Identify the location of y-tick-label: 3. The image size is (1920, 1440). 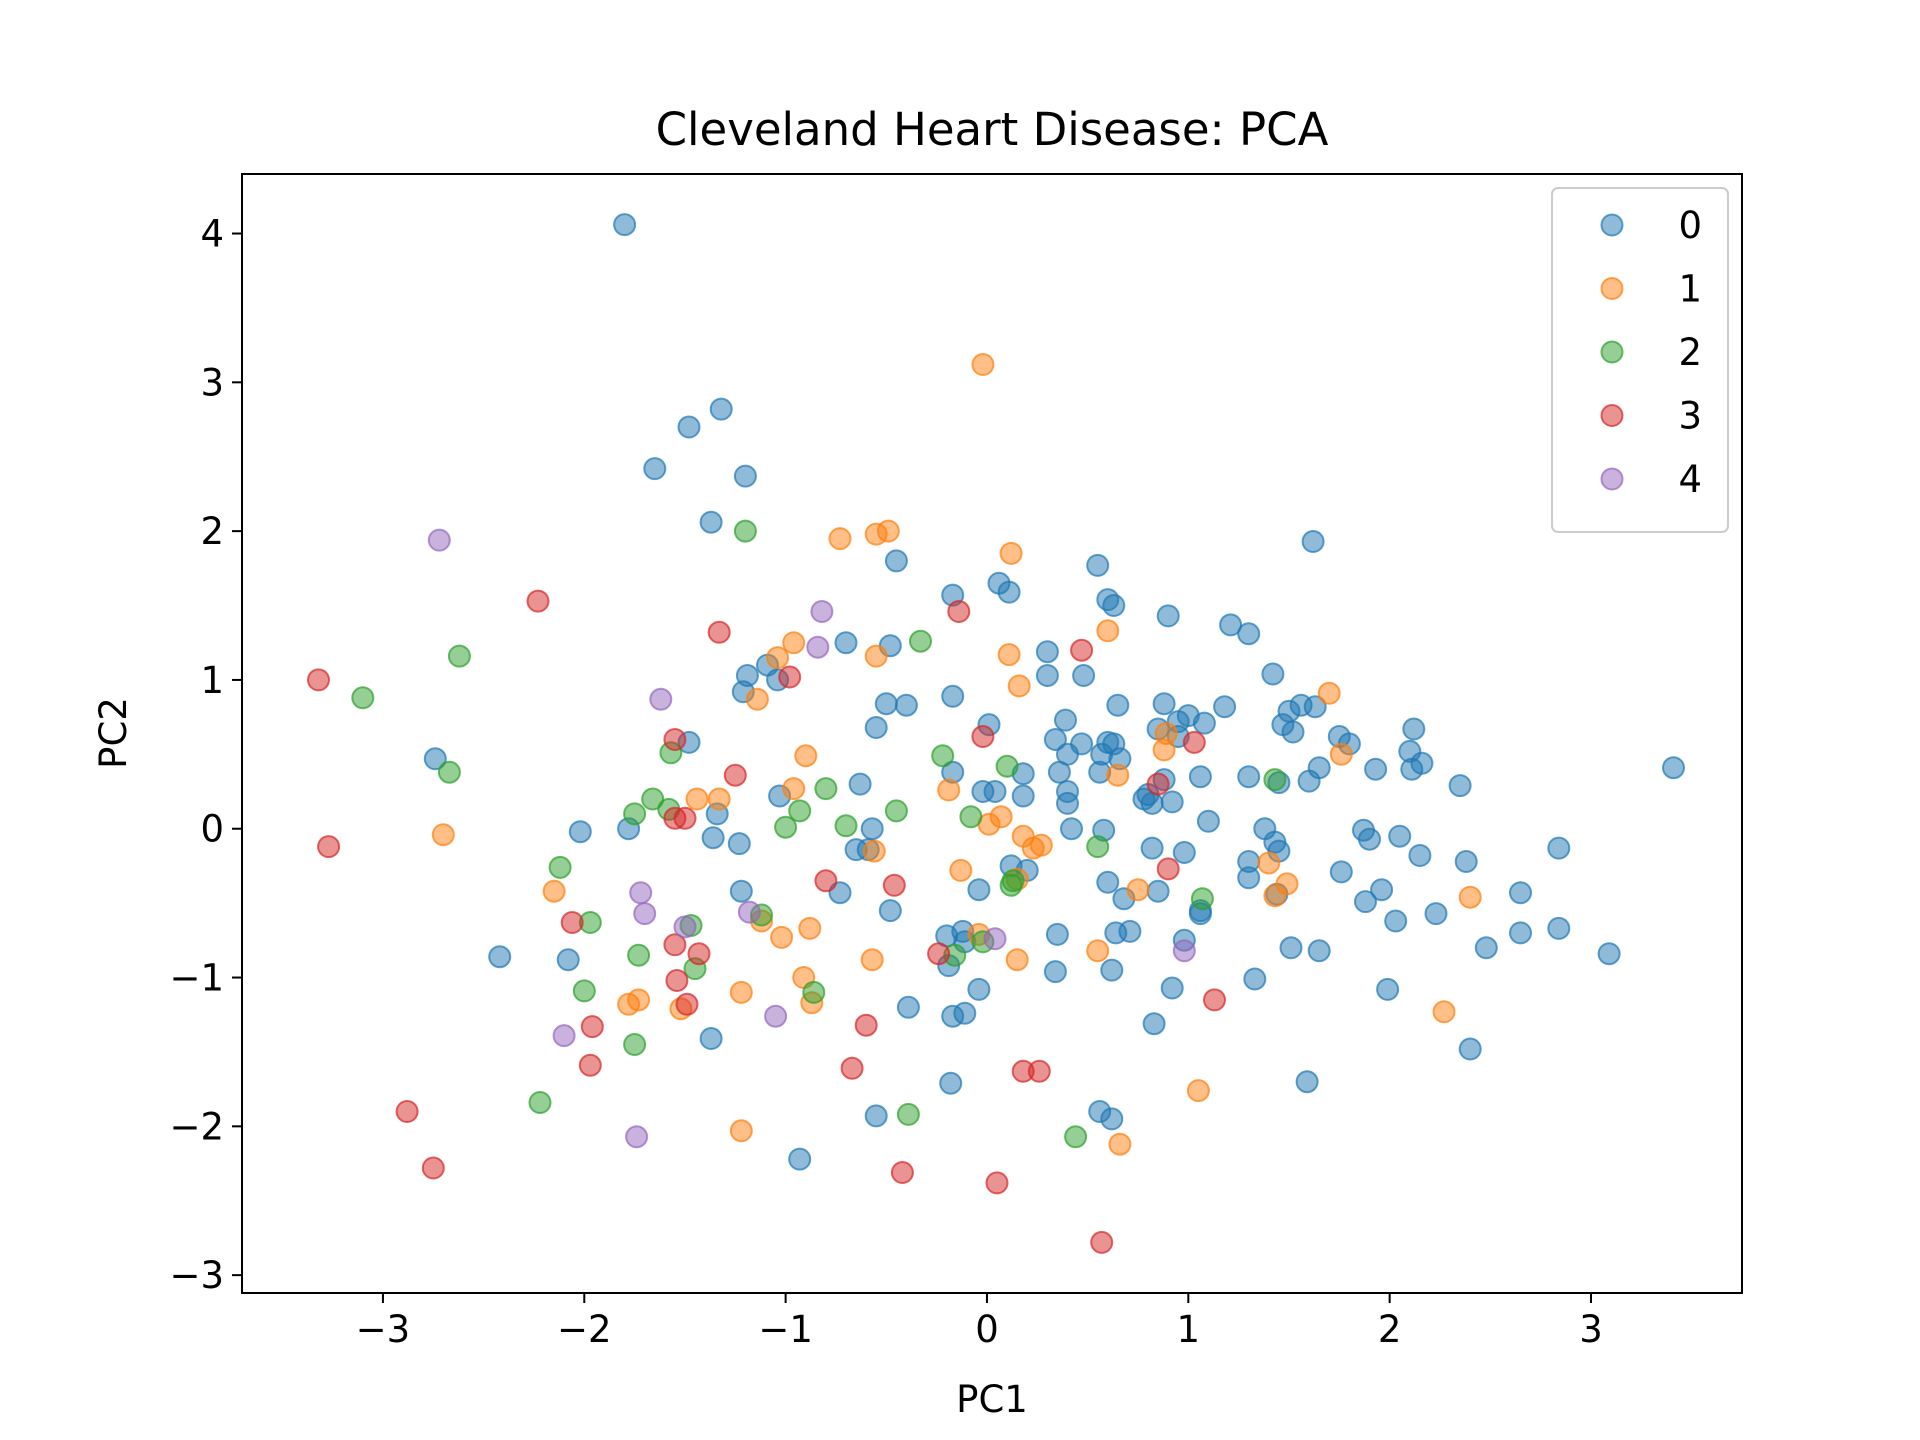
(212, 382).